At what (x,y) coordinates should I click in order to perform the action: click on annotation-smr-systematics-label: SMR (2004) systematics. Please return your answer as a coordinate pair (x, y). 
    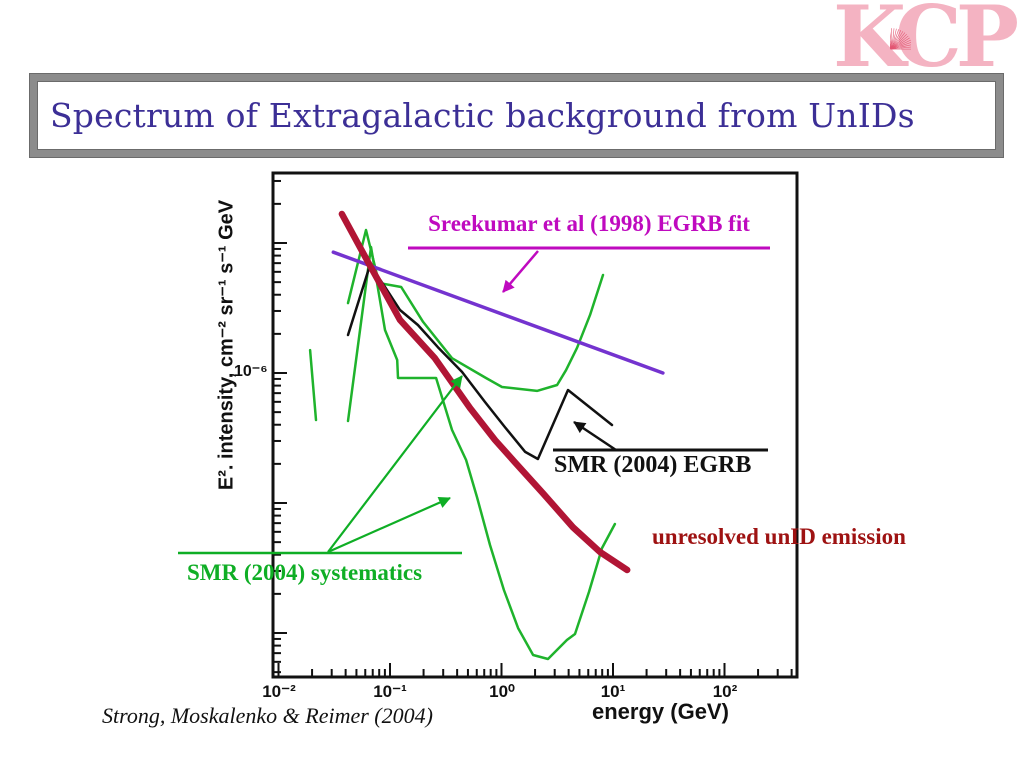
    Looking at the image, I should click on (305, 572).